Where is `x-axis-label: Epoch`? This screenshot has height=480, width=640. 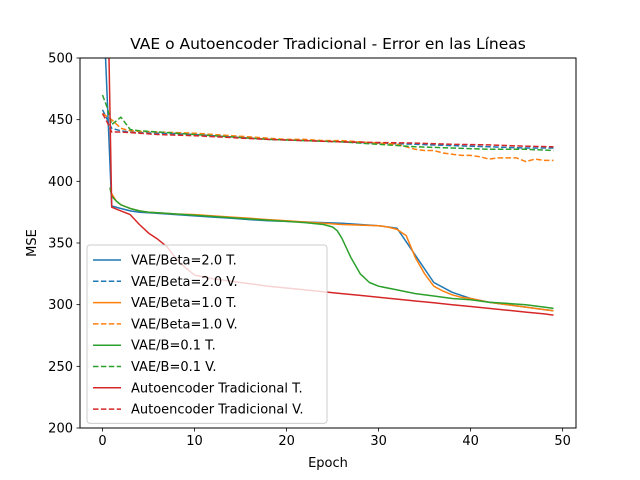
x-axis-label: Epoch is located at coordinates (328, 463).